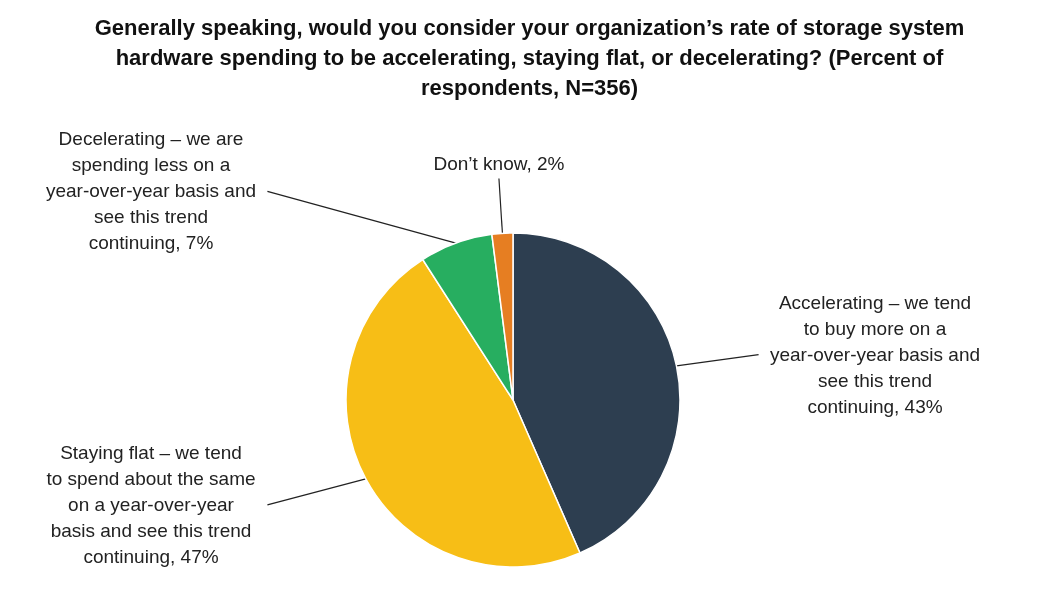 The height and width of the screenshot is (592, 1059). I want to click on slice-label: Don’t know, 2%, so click(499, 164).